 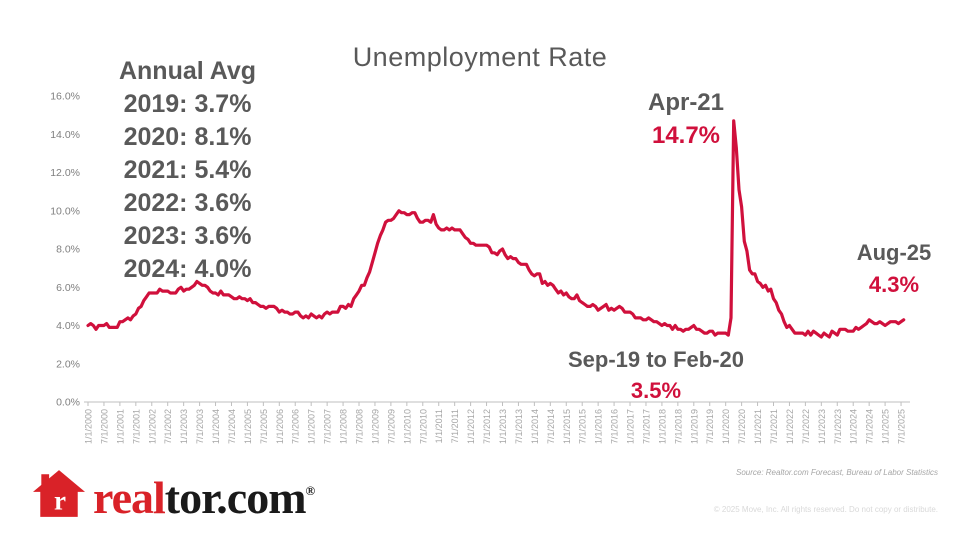 I want to click on y-axis-tick-label: 14.0%, so click(x=65, y=135).